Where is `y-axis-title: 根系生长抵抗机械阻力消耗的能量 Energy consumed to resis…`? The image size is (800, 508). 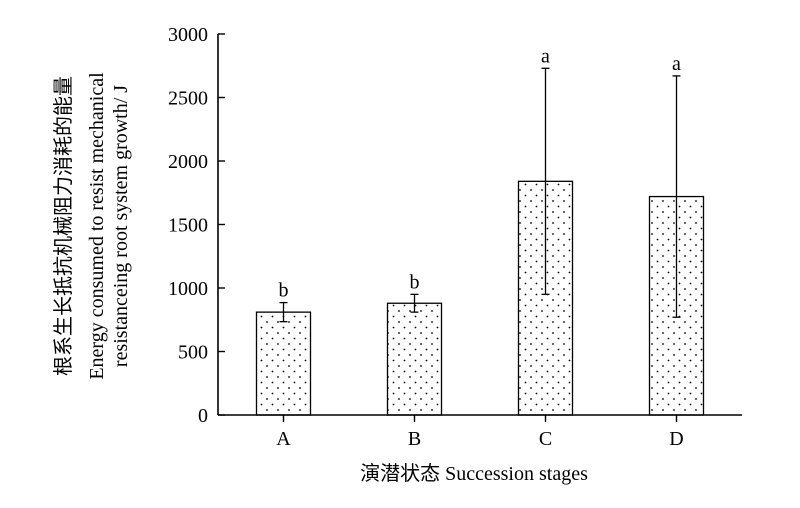
y-axis-title: 根系生长抵抗机械阻力消耗的能量 Energy consumed to resis… is located at coordinates (92, 226).